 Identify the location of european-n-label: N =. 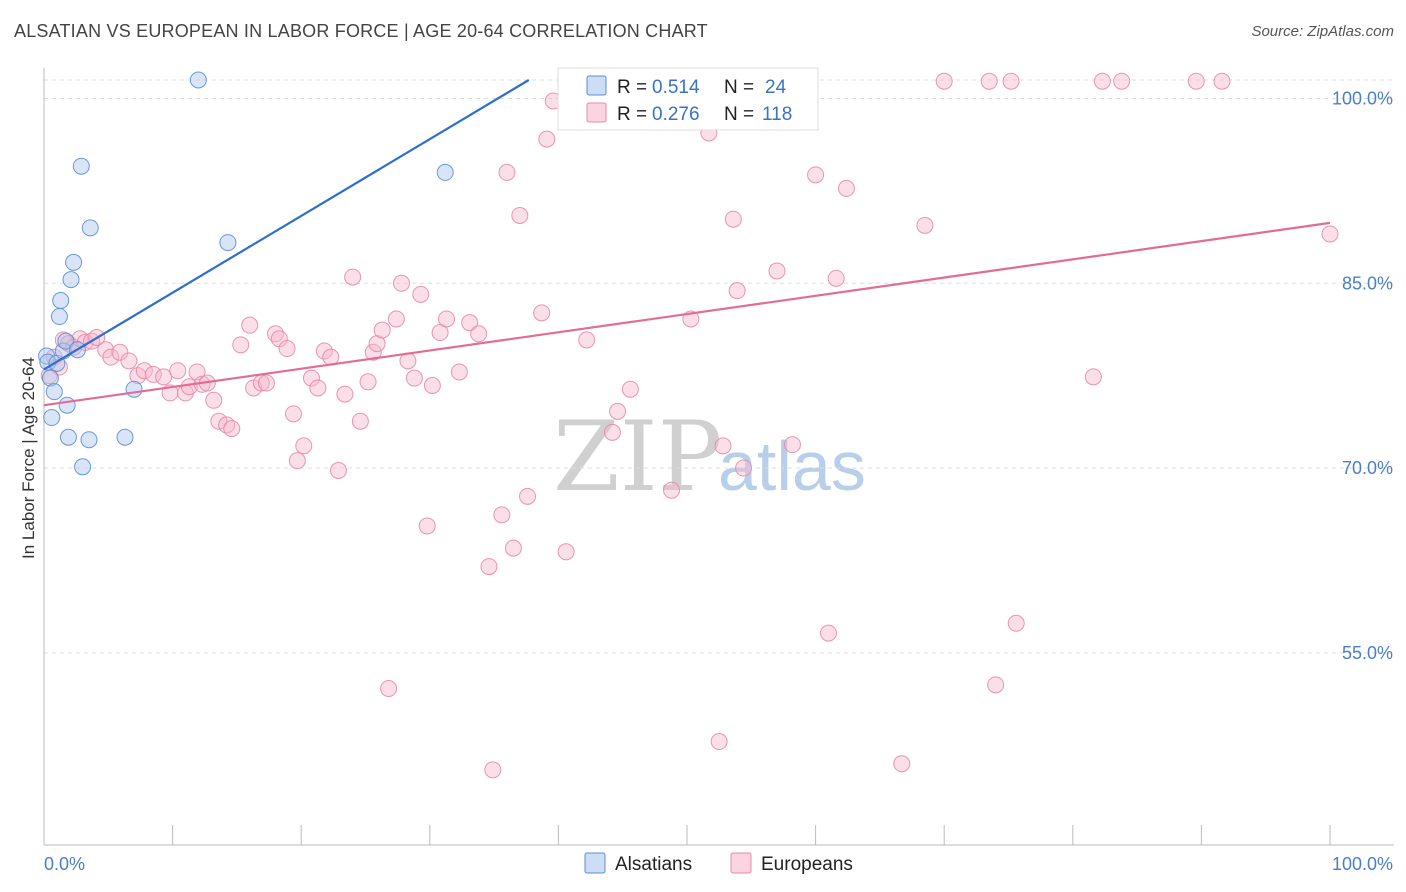
(739, 114).